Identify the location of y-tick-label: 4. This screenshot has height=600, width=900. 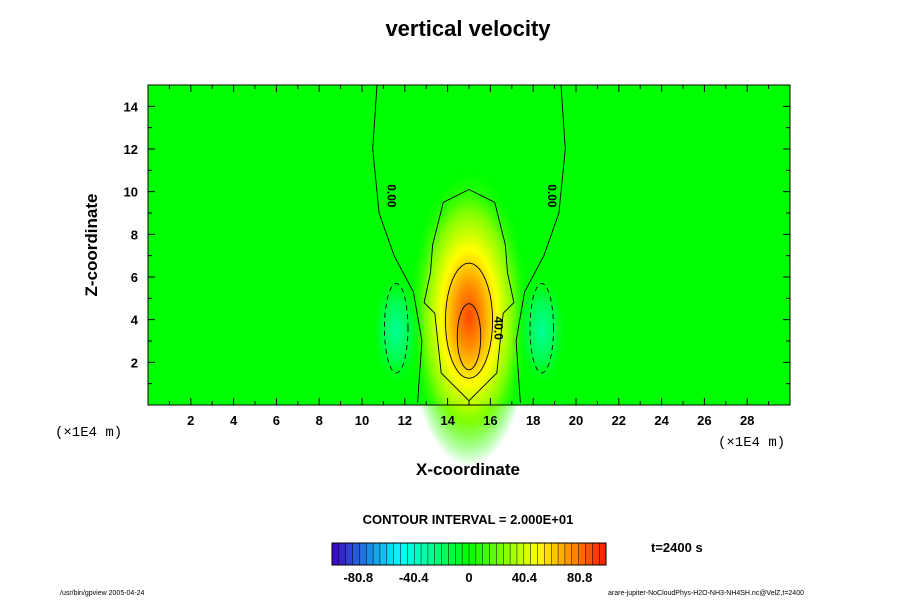
(135, 320).